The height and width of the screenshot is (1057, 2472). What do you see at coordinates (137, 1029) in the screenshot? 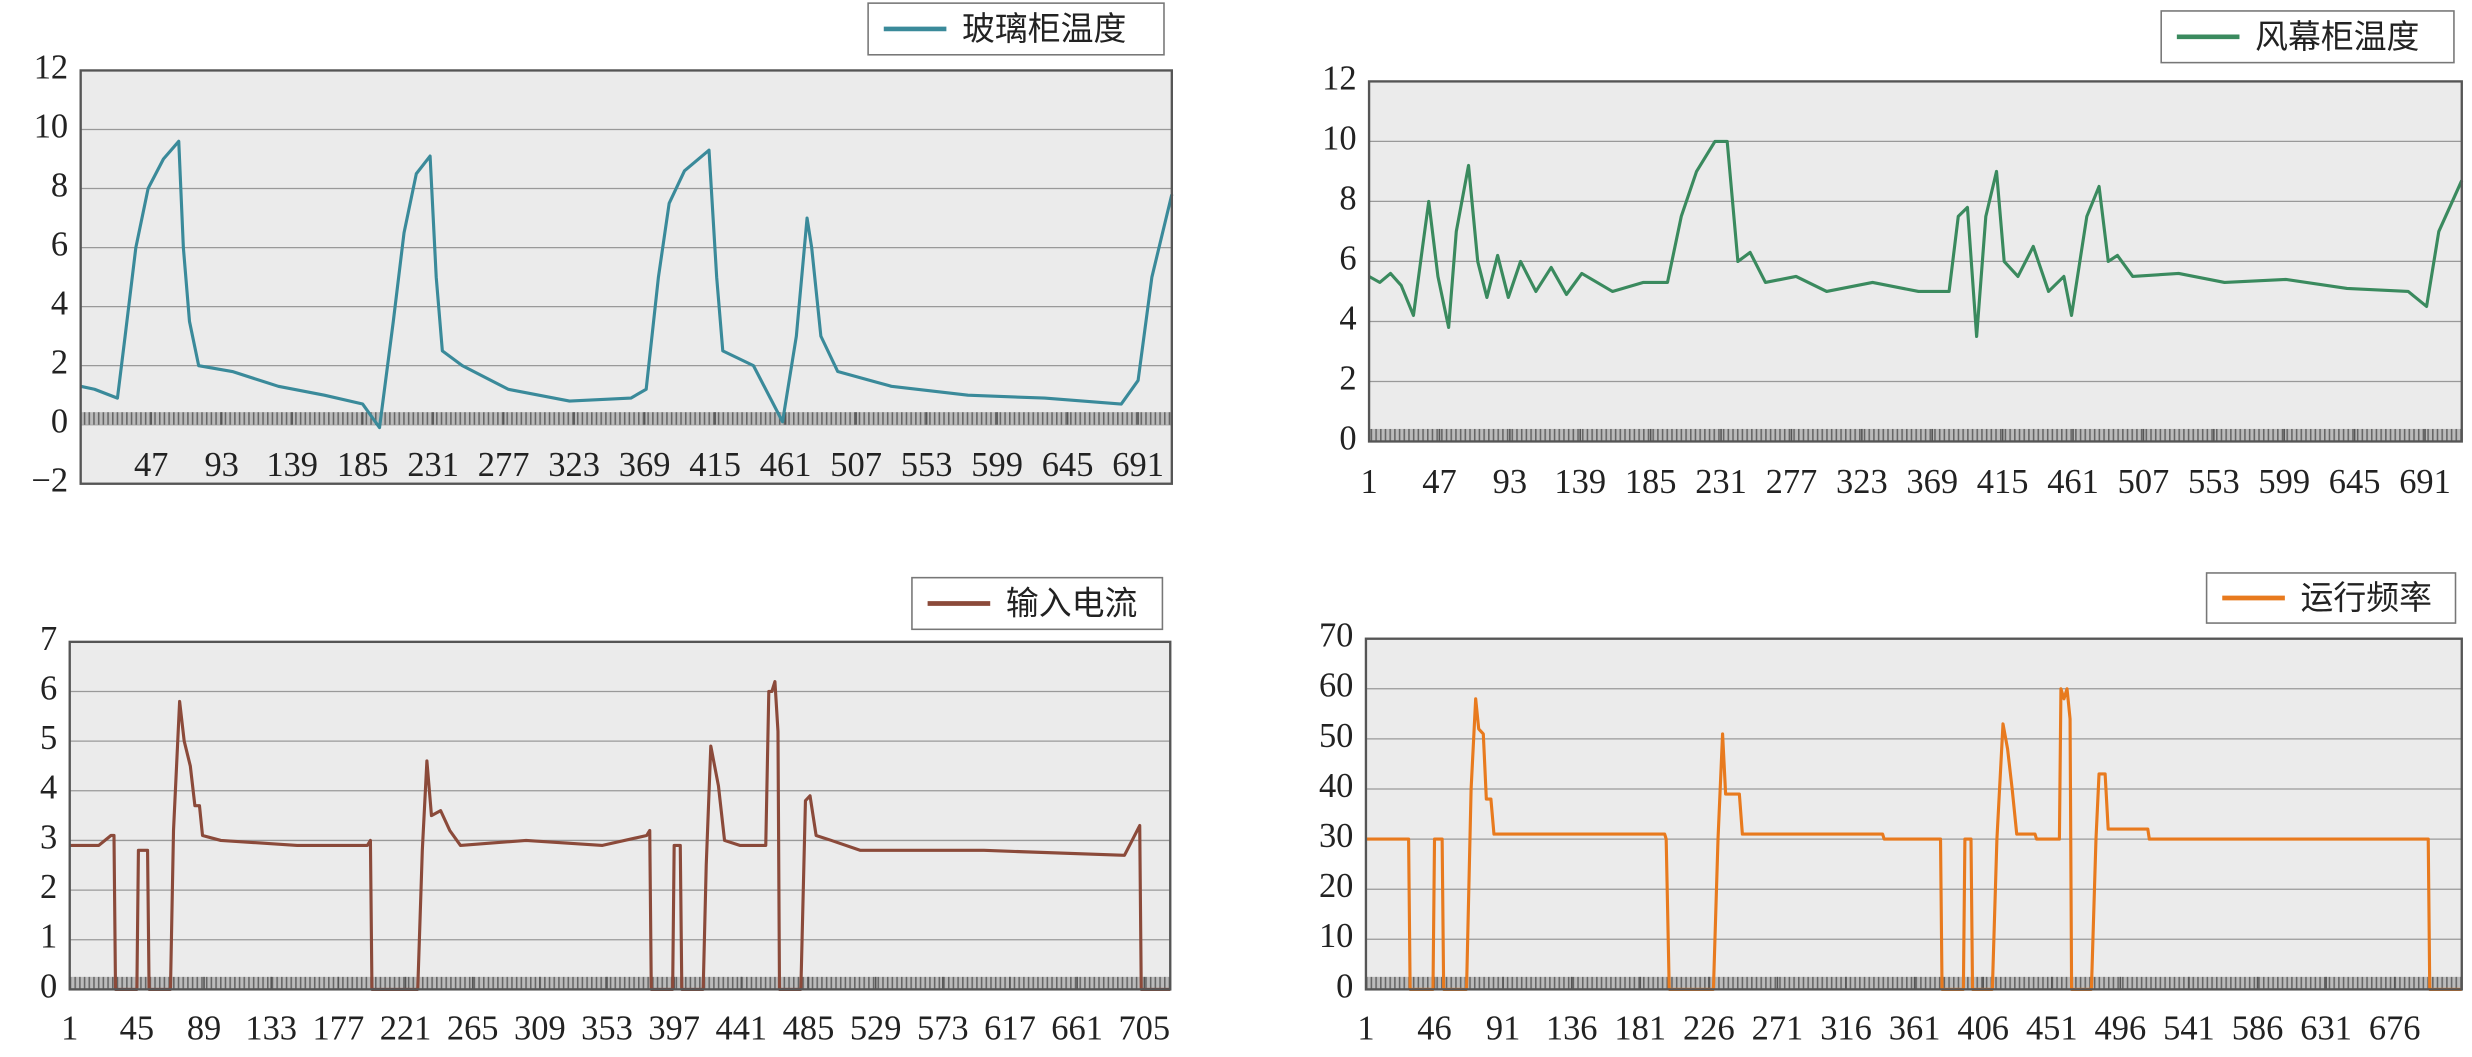
I see `x-tick-label: 45` at bounding box center [137, 1029].